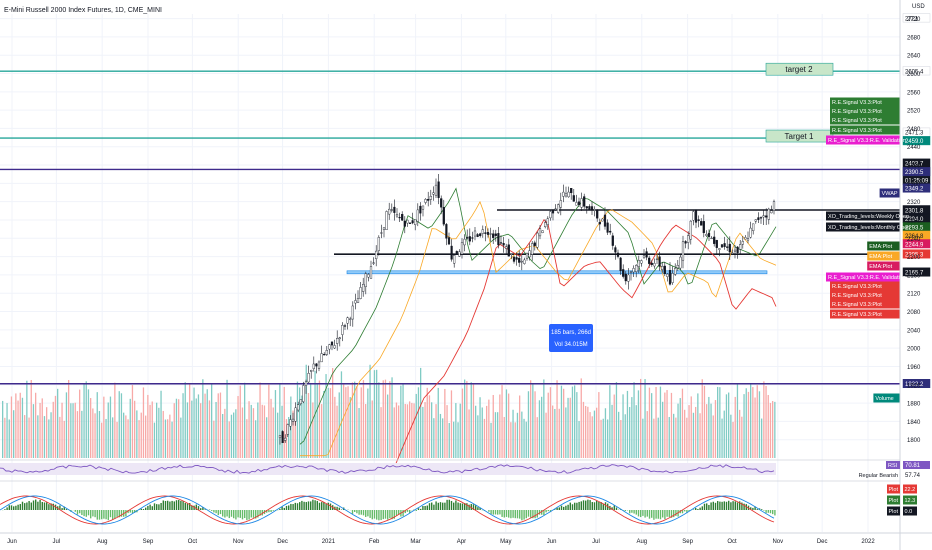  What do you see at coordinates (914, 185) in the screenshot?
I see `price-tick-label: 2360` at bounding box center [914, 185].